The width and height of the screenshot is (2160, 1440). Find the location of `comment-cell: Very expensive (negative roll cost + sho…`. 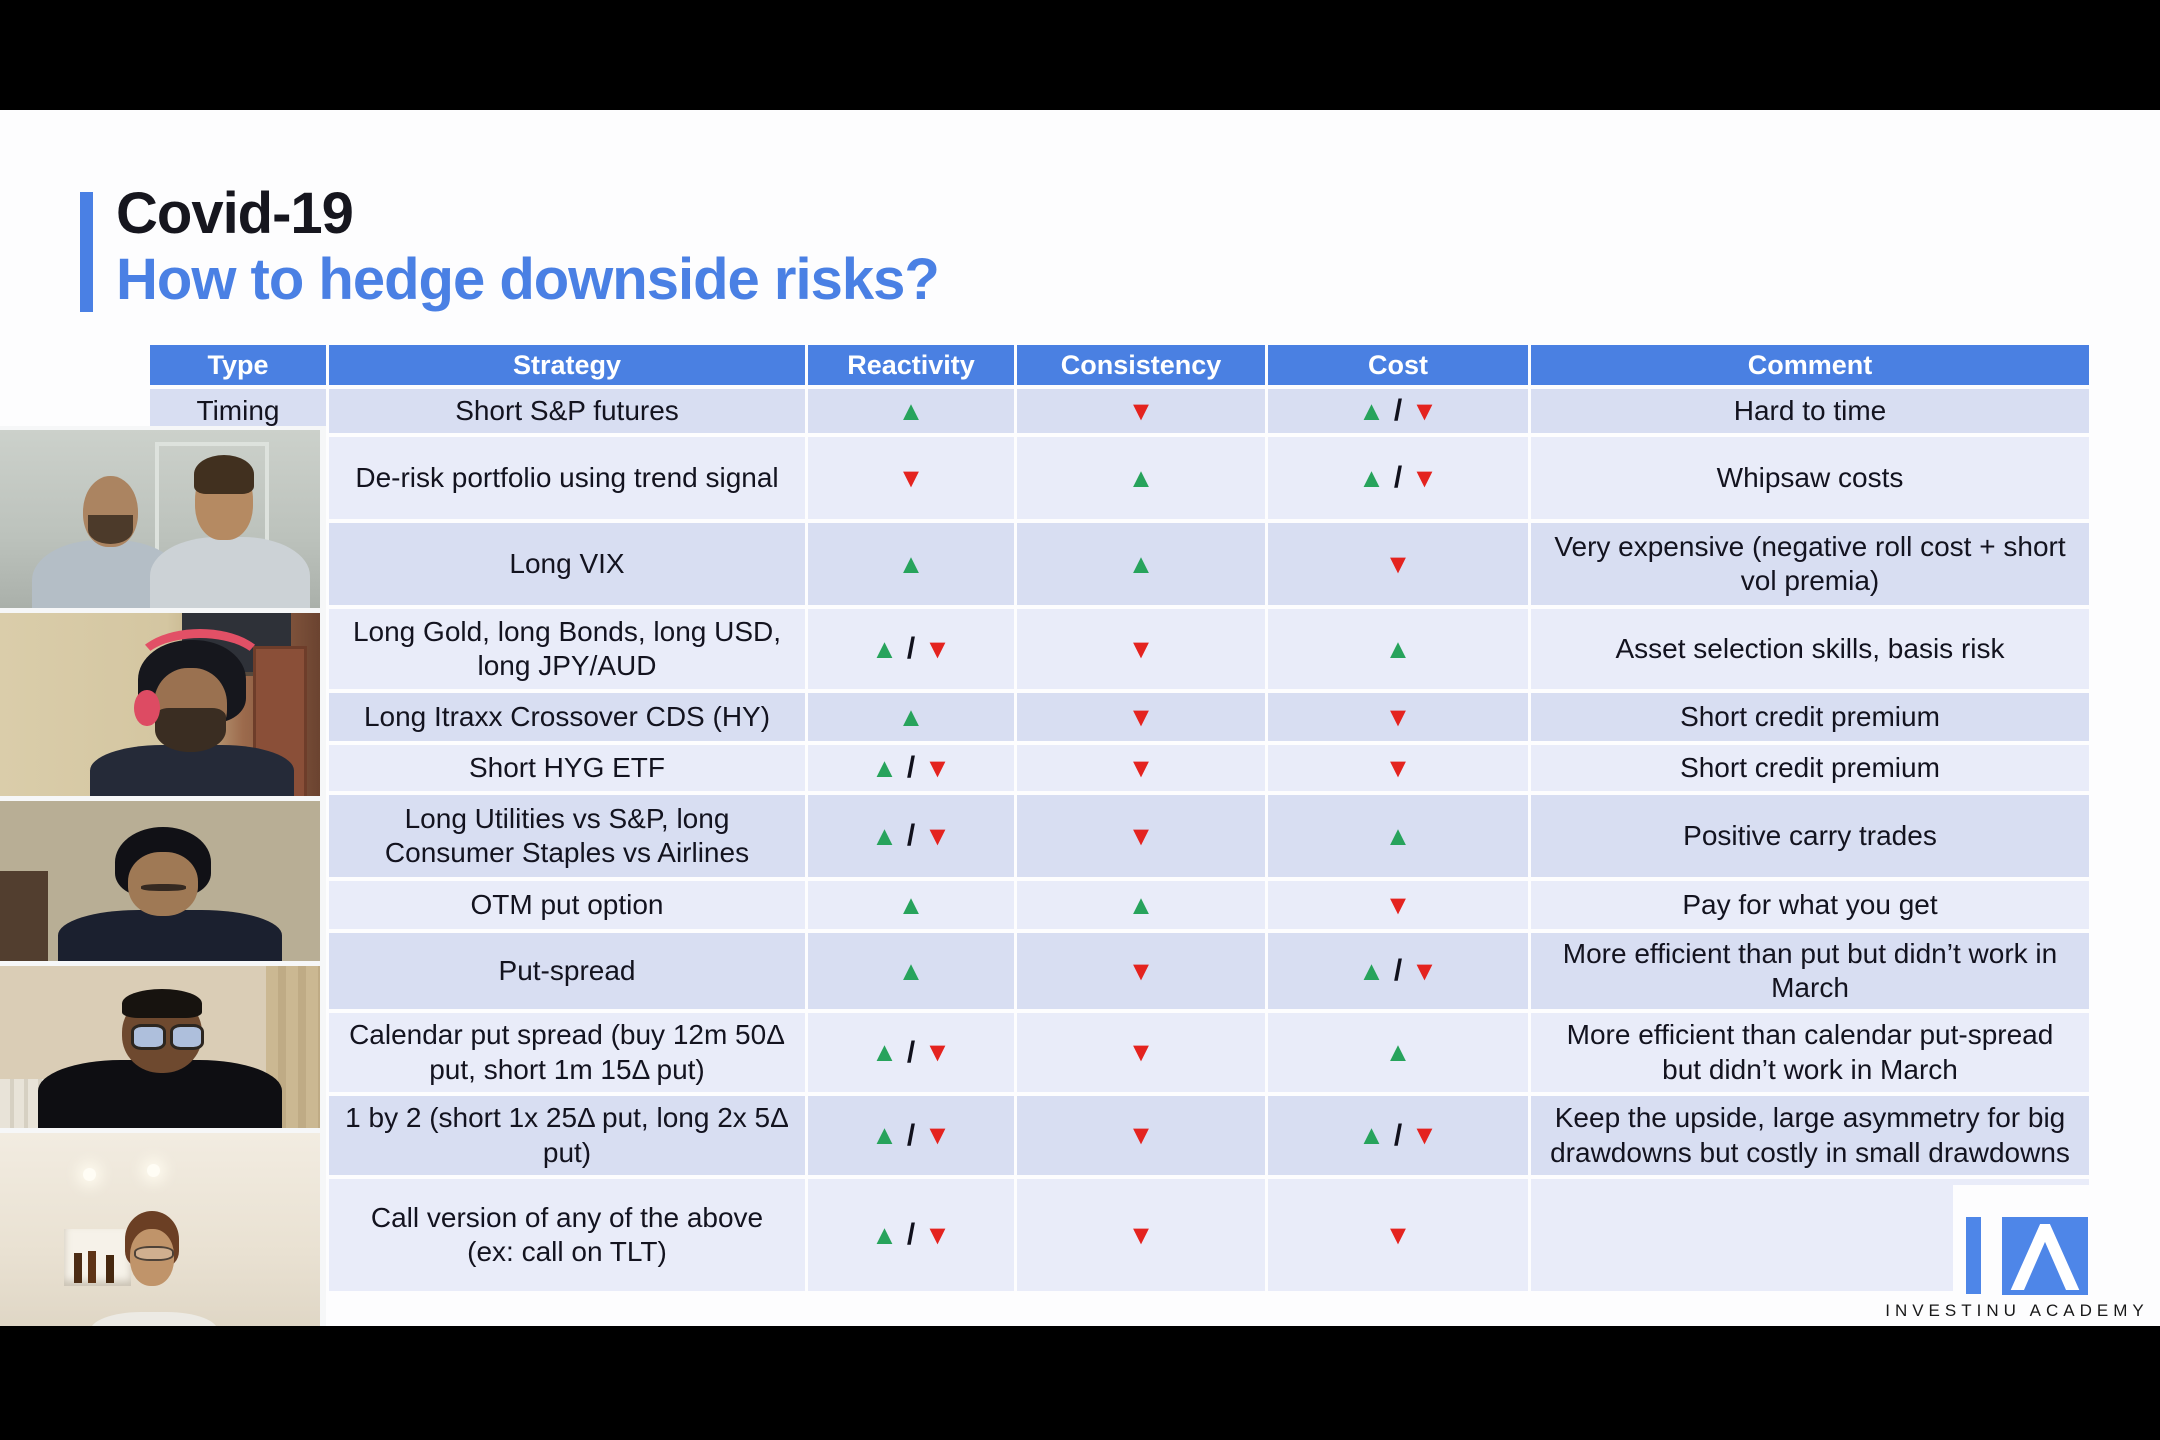

comment-cell: Very expensive (negative roll cost + sho… is located at coordinates (1810, 564).